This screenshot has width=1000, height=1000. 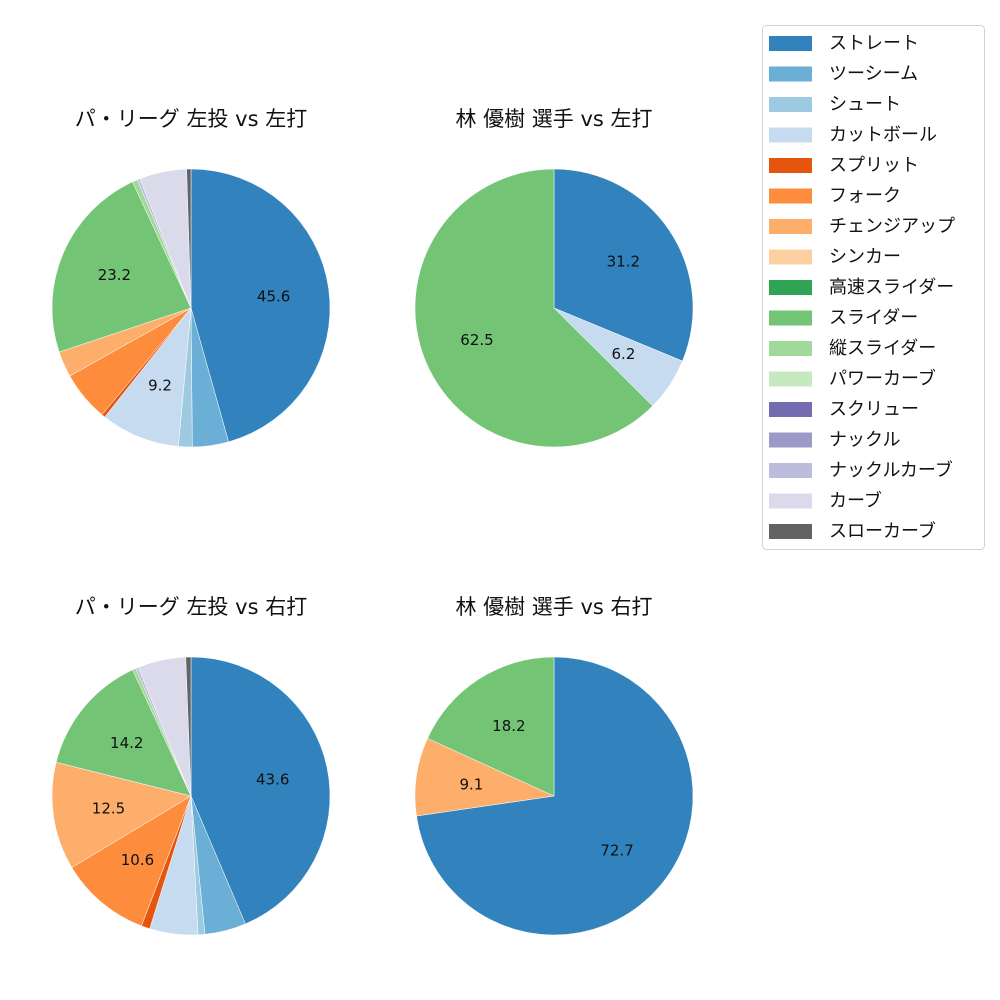 I want to click on pie-chart-3: パ・リーグ 左投 vs 右打 43.6 10.6 12.5 14.2, so click(x=191, y=765).